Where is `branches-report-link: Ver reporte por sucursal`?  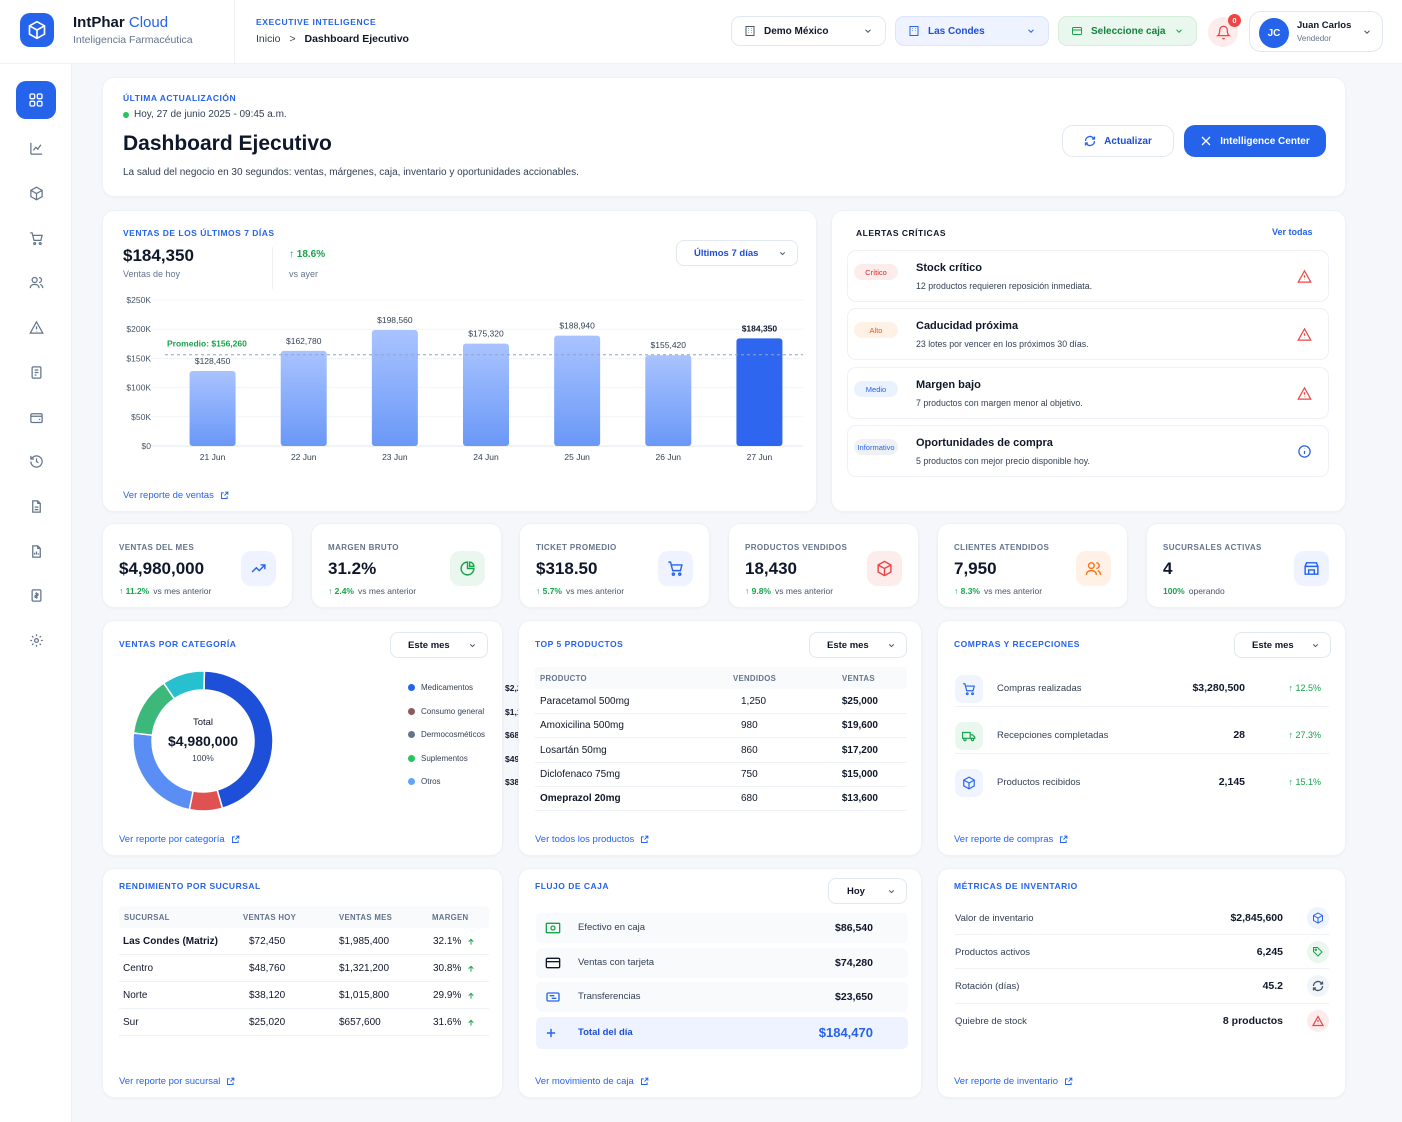
branches-report-link: Ver reporte por sucursal is located at coordinates (177, 1081).